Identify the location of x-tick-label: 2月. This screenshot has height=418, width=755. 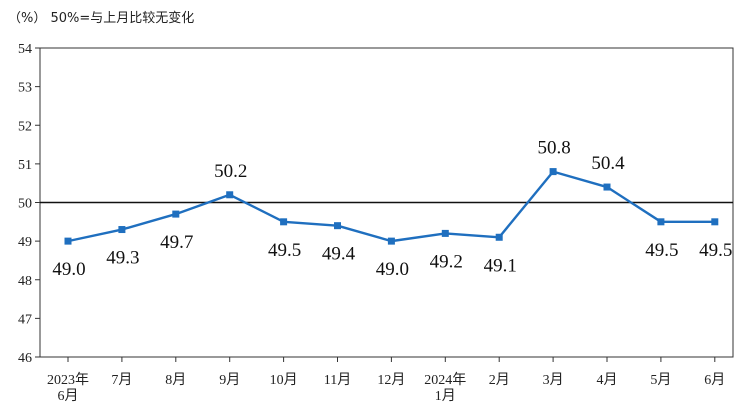
(499, 380).